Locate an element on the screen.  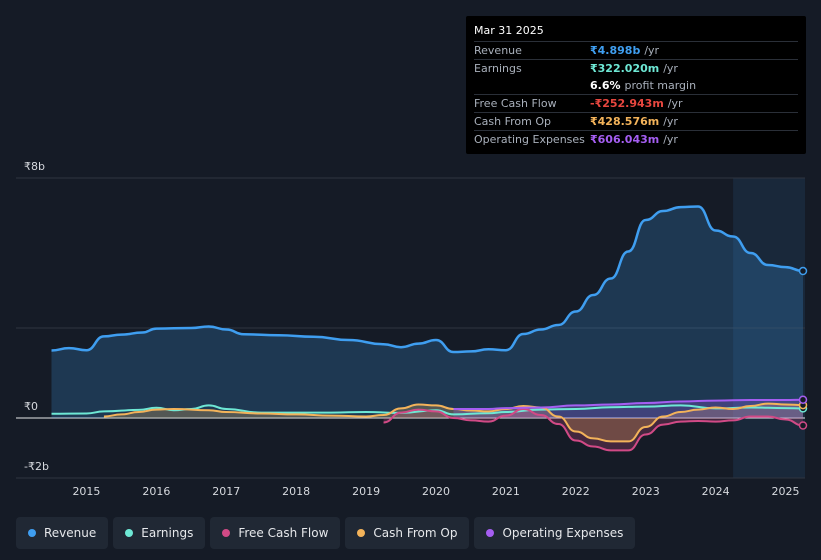
y-axis: ₹8b ₹0 -₹2b is located at coordinates (36, 316).